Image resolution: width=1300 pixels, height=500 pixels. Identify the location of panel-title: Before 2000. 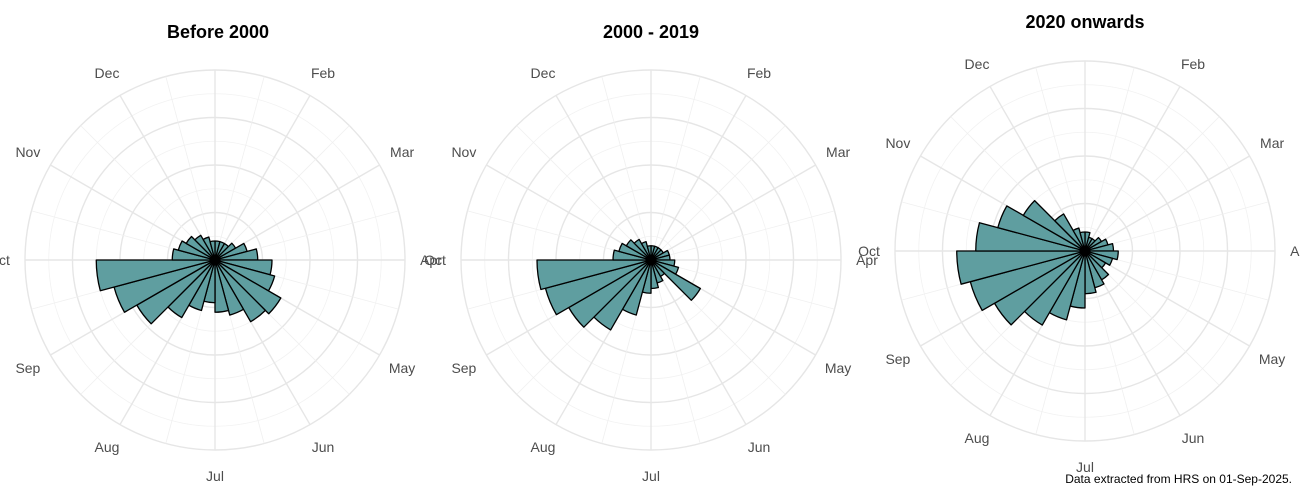
(218, 32).